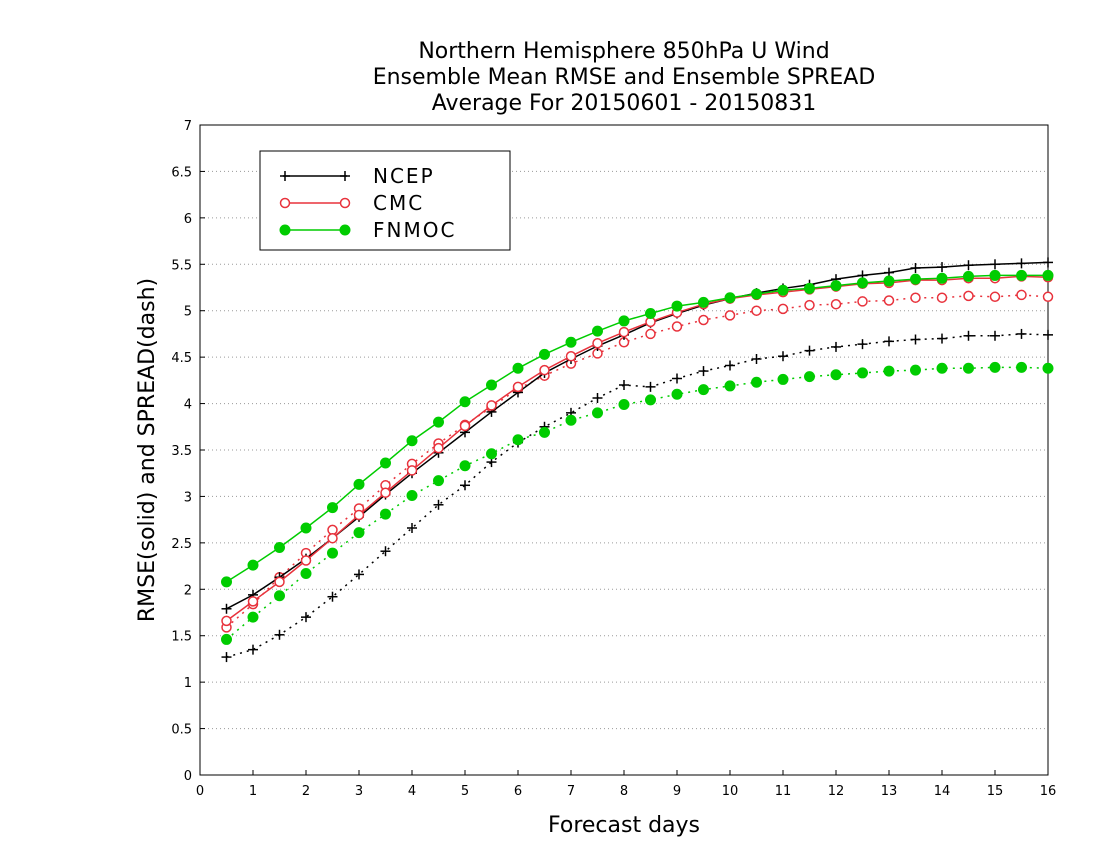  Describe the element at coordinates (412, 791) in the screenshot. I see `x-tick-label: 4` at that location.